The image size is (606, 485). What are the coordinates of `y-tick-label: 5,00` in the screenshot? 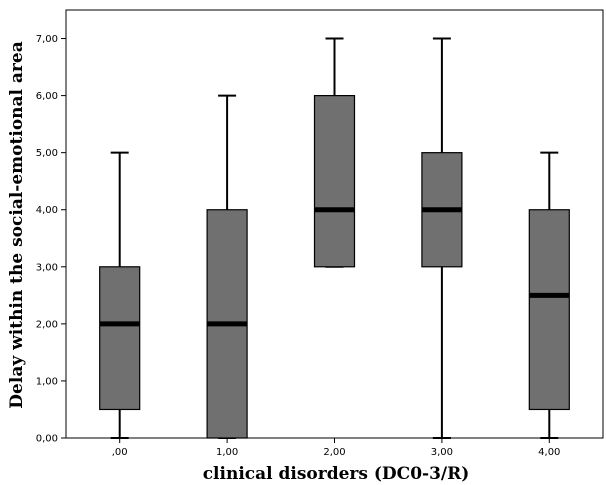 It's located at (47, 153).